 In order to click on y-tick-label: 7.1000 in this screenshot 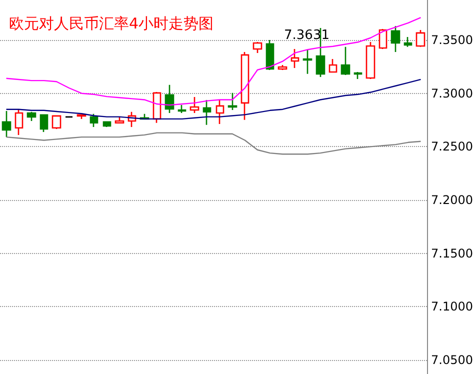, I will do `click(452, 307)`.